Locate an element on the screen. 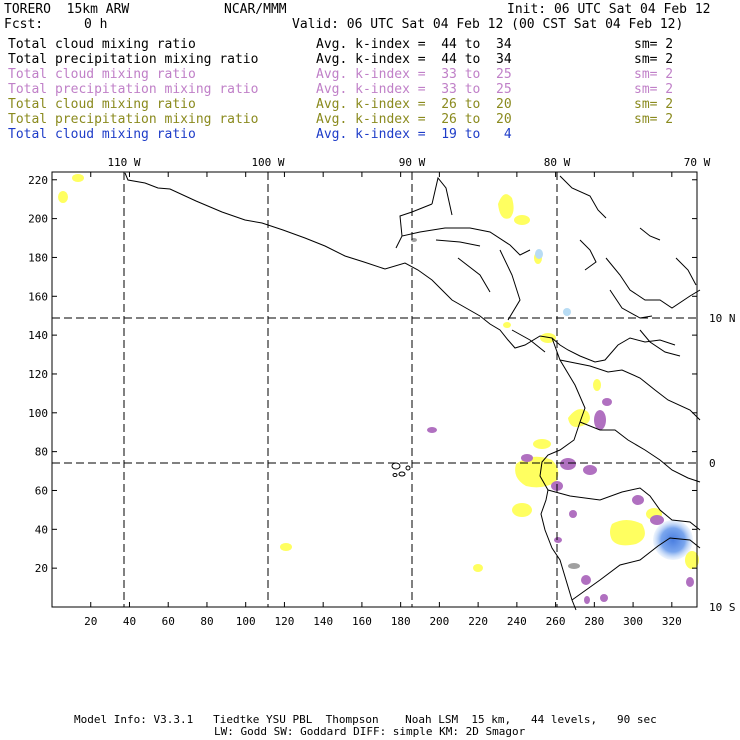 The image size is (740, 740). x-tick-label: 100 is located at coordinates (246, 621).